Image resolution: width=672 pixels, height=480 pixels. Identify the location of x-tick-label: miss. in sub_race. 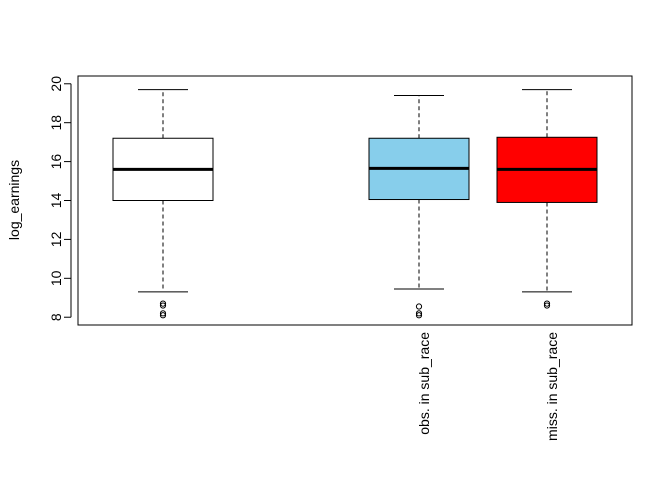
(552, 386).